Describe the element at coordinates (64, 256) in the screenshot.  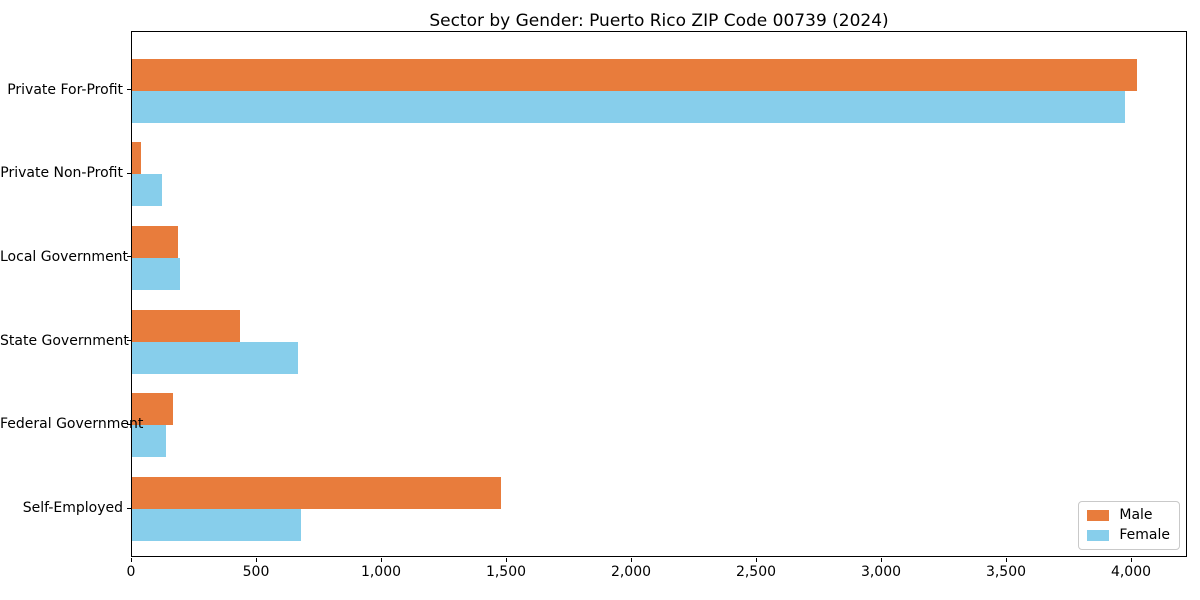
I see `y-axis-label: Local Government` at that location.